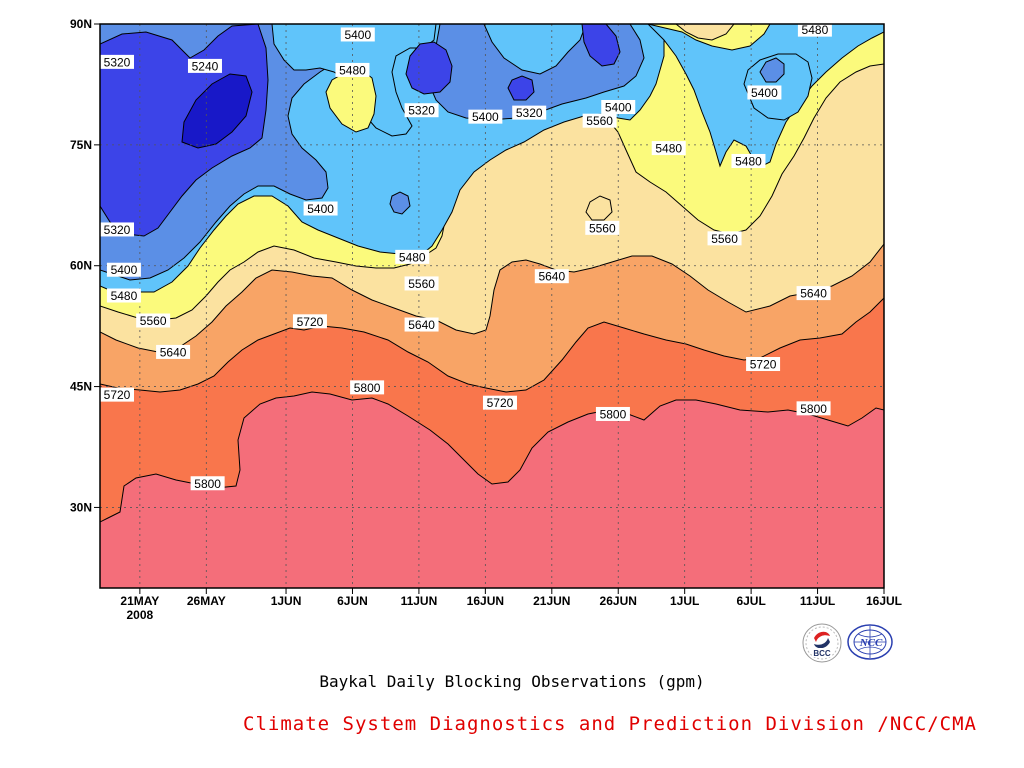 The image size is (1024, 768). I want to click on contour-label-text: 5240, so click(205, 66).